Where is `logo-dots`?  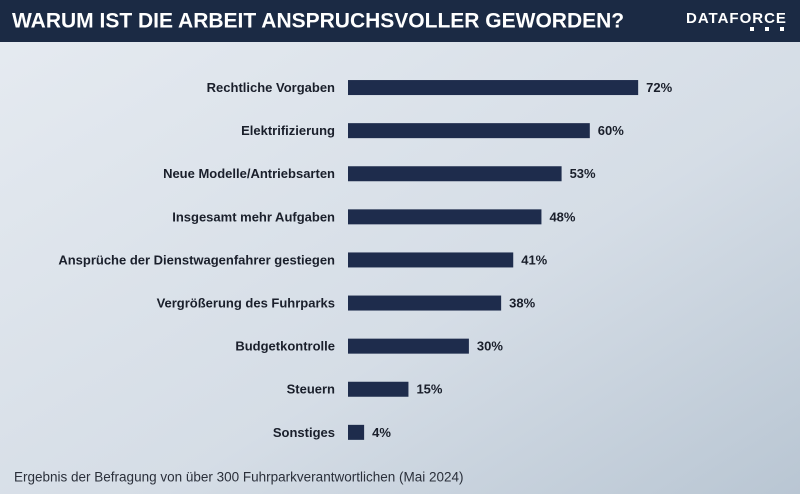 logo-dots is located at coordinates (767, 29).